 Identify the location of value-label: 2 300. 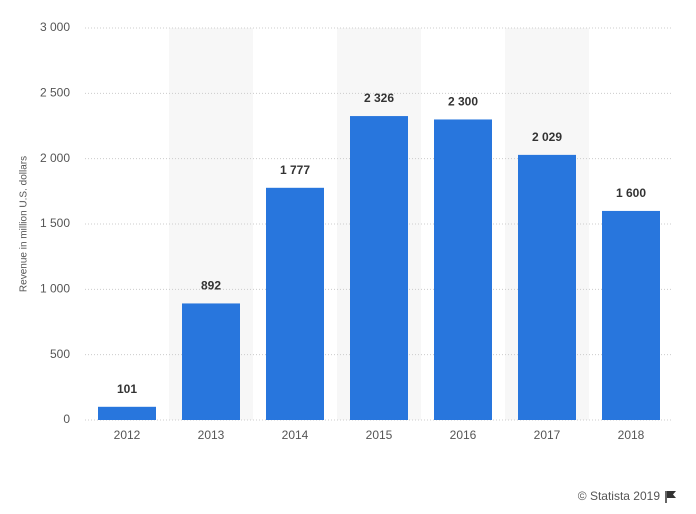
(463, 102).